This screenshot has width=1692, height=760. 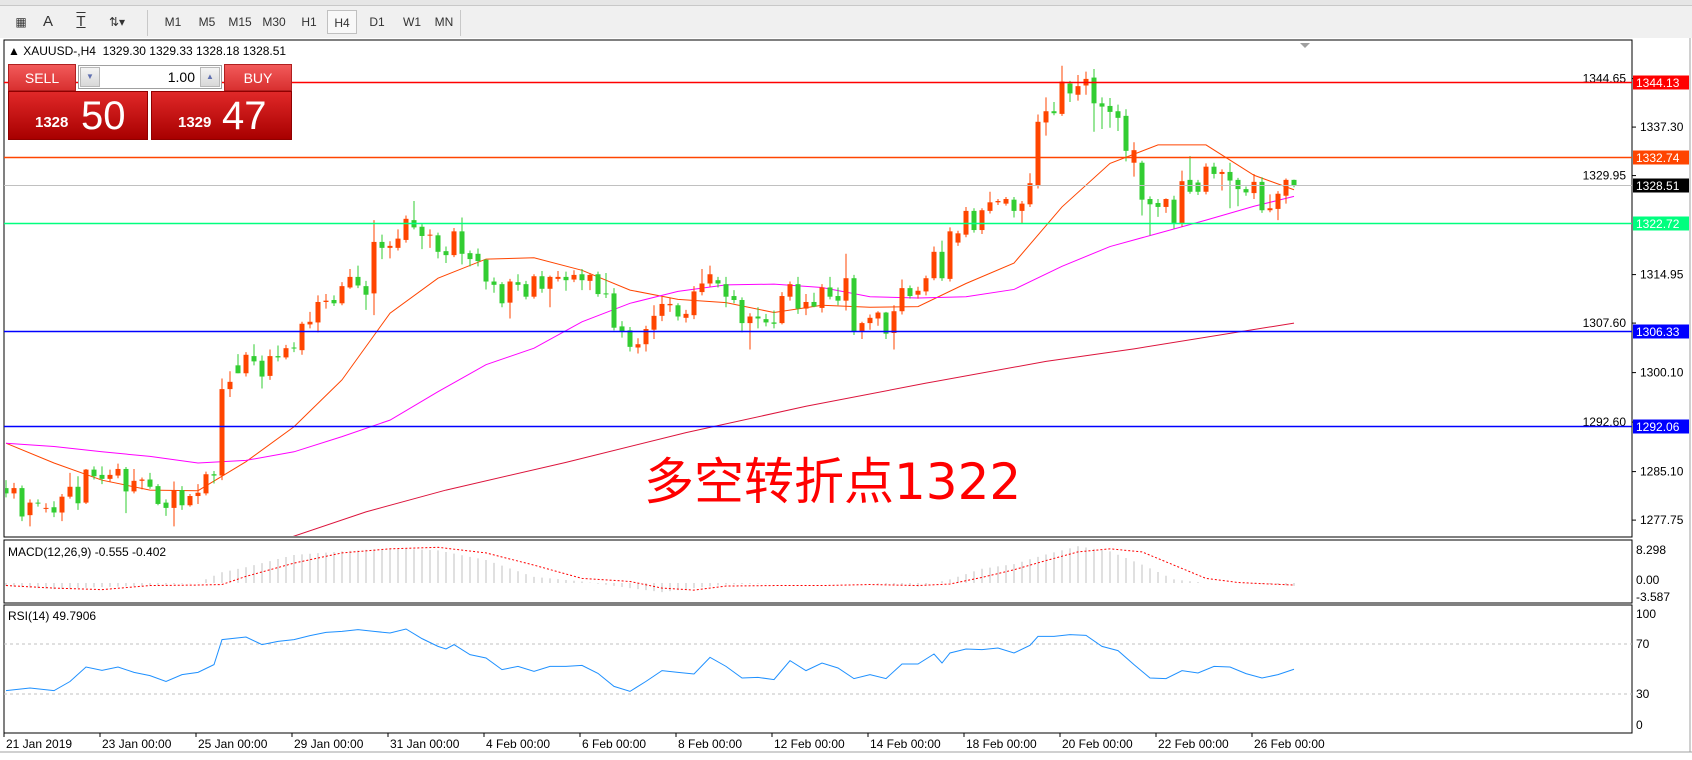 I want to click on sell-price-pips: 50, so click(x=103, y=116).